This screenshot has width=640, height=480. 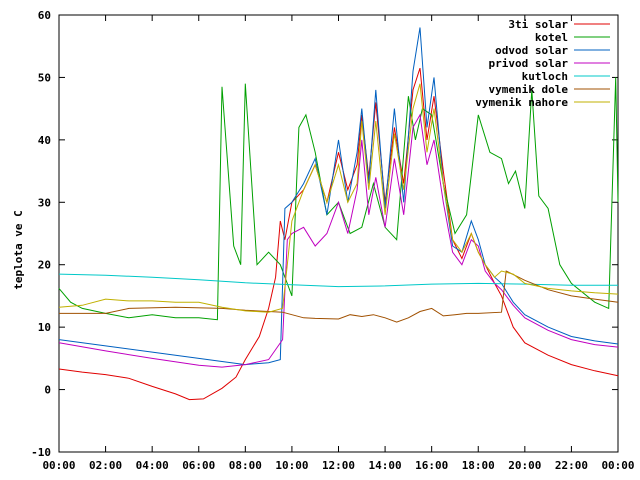 What do you see at coordinates (47, 390) in the screenshot?
I see `y-tick-label: 0` at bounding box center [47, 390].